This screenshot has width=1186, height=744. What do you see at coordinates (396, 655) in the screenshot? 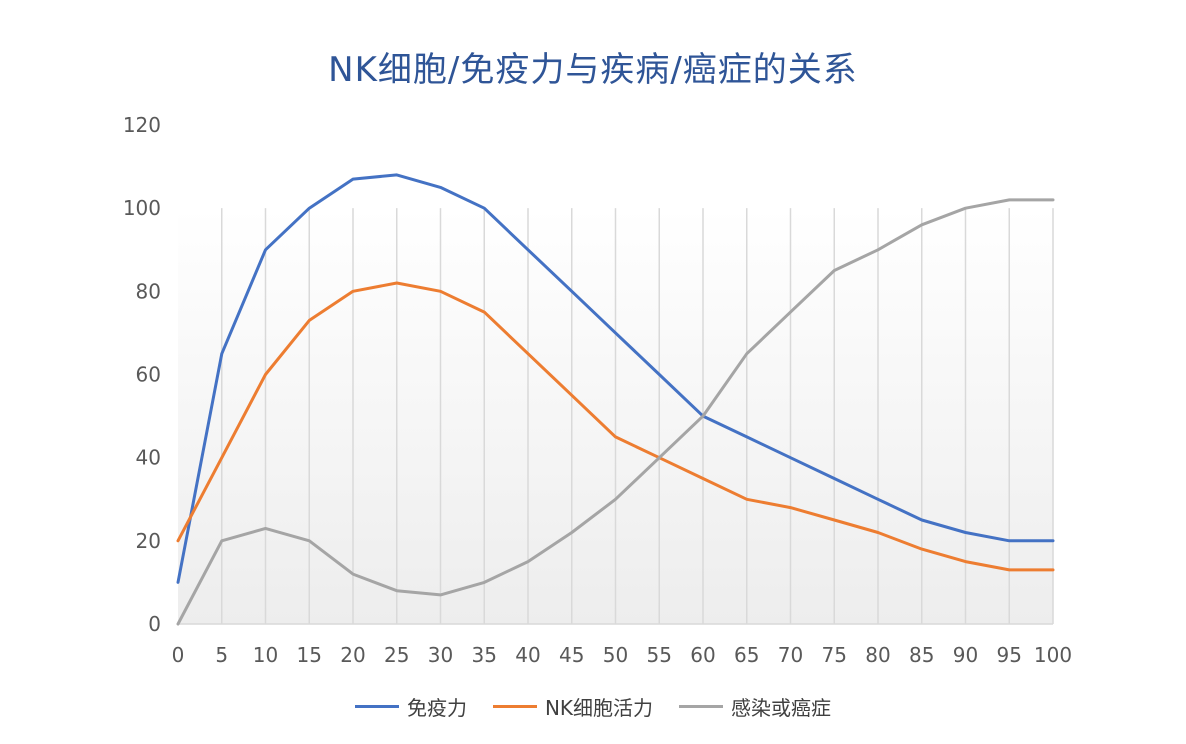
I see `x-tick-label: 25` at bounding box center [396, 655].